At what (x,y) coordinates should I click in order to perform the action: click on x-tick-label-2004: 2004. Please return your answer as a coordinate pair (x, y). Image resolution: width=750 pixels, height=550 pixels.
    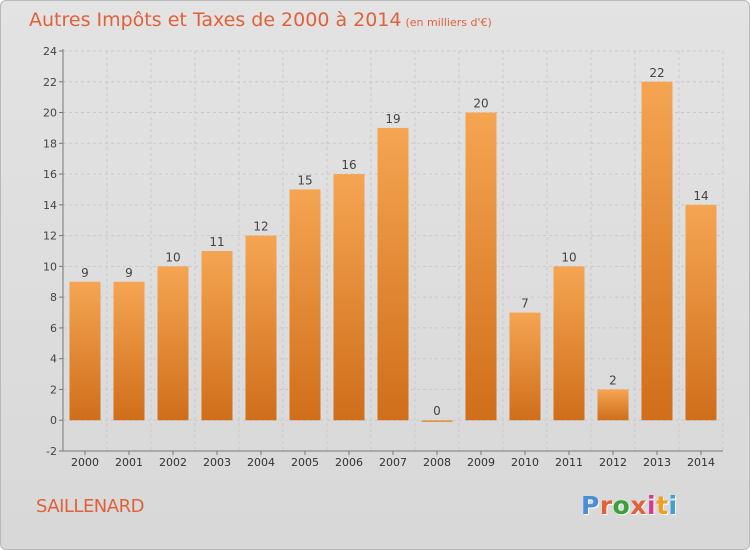
    Looking at the image, I should click on (261, 462).